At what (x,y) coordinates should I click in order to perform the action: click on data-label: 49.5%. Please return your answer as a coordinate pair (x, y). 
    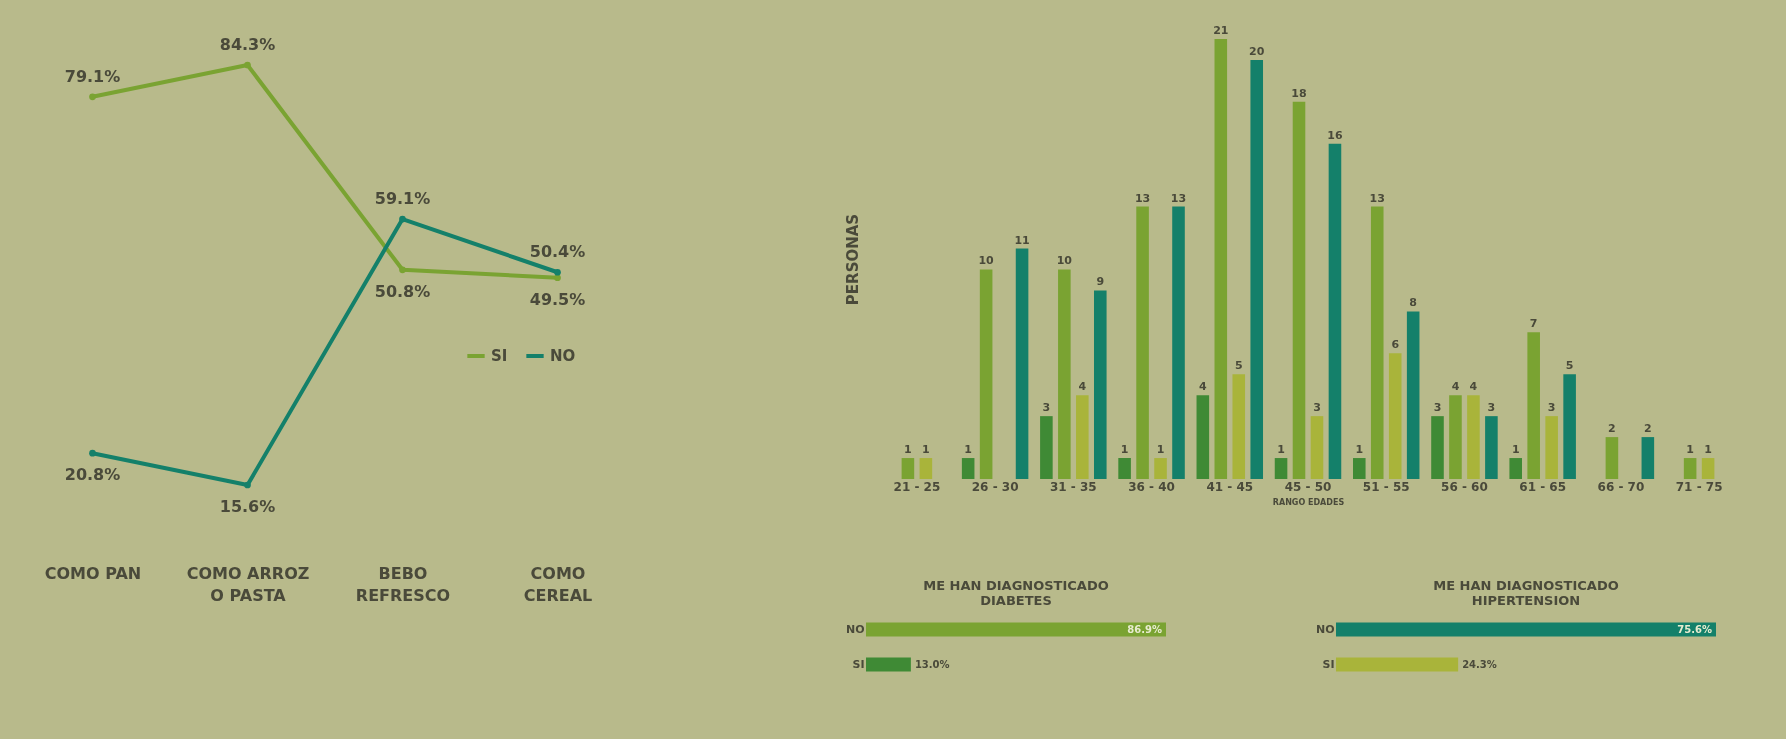
    Looking at the image, I should click on (557, 299).